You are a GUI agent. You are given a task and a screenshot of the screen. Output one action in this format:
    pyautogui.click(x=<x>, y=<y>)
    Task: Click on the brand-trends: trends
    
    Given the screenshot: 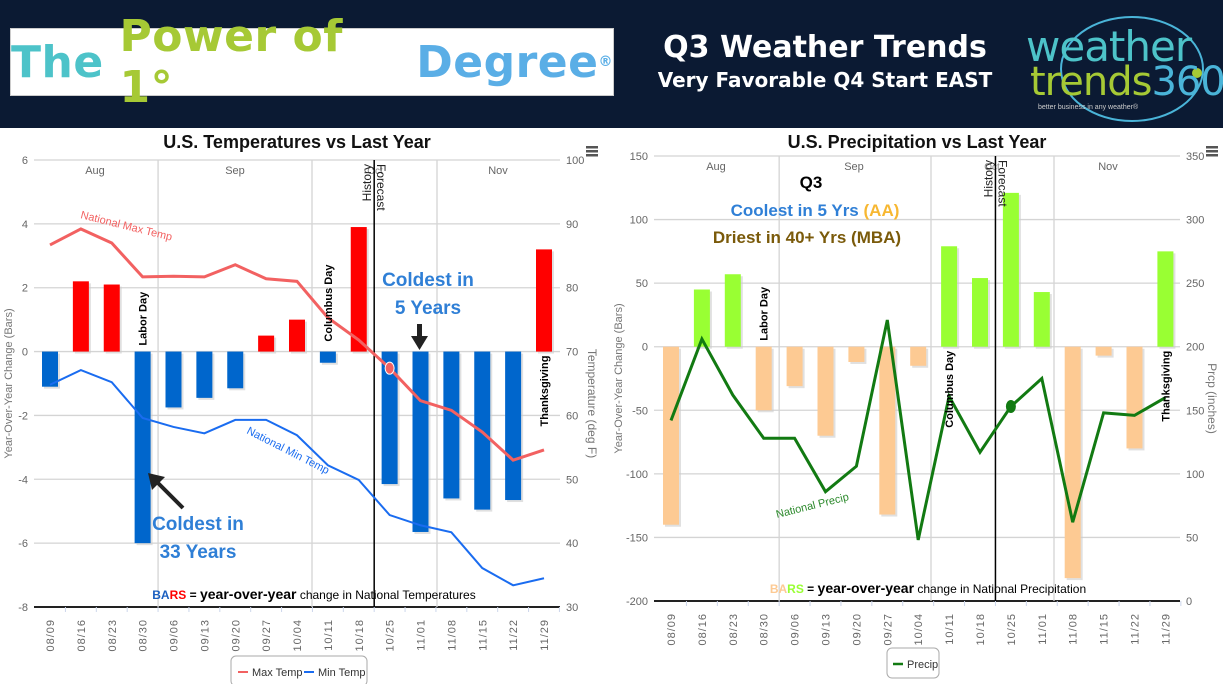 What is the action you would take?
    pyautogui.click(x=1091, y=82)
    